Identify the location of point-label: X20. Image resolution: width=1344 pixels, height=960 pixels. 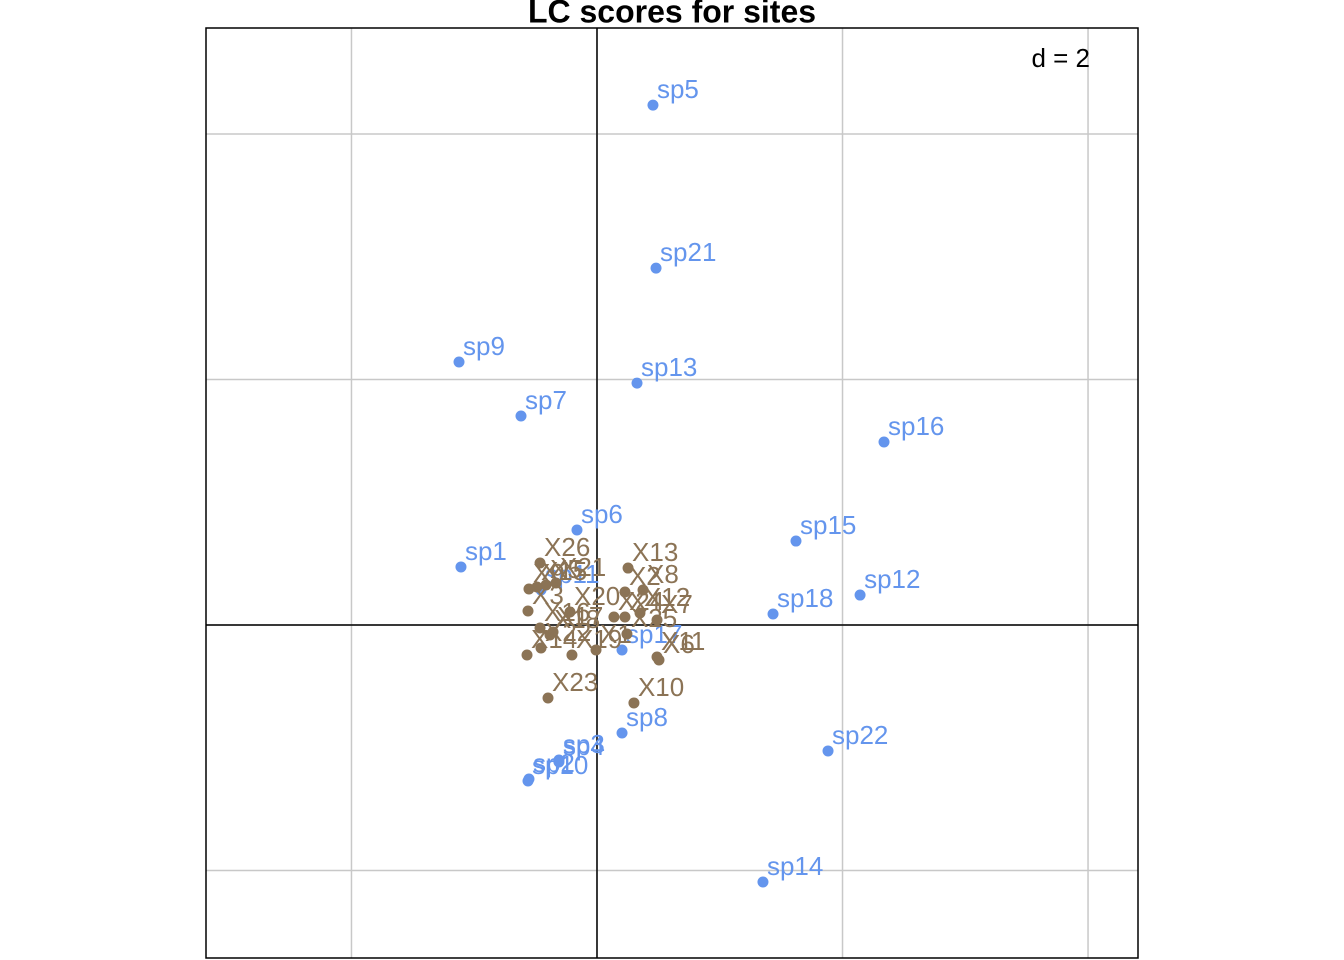
(597, 596).